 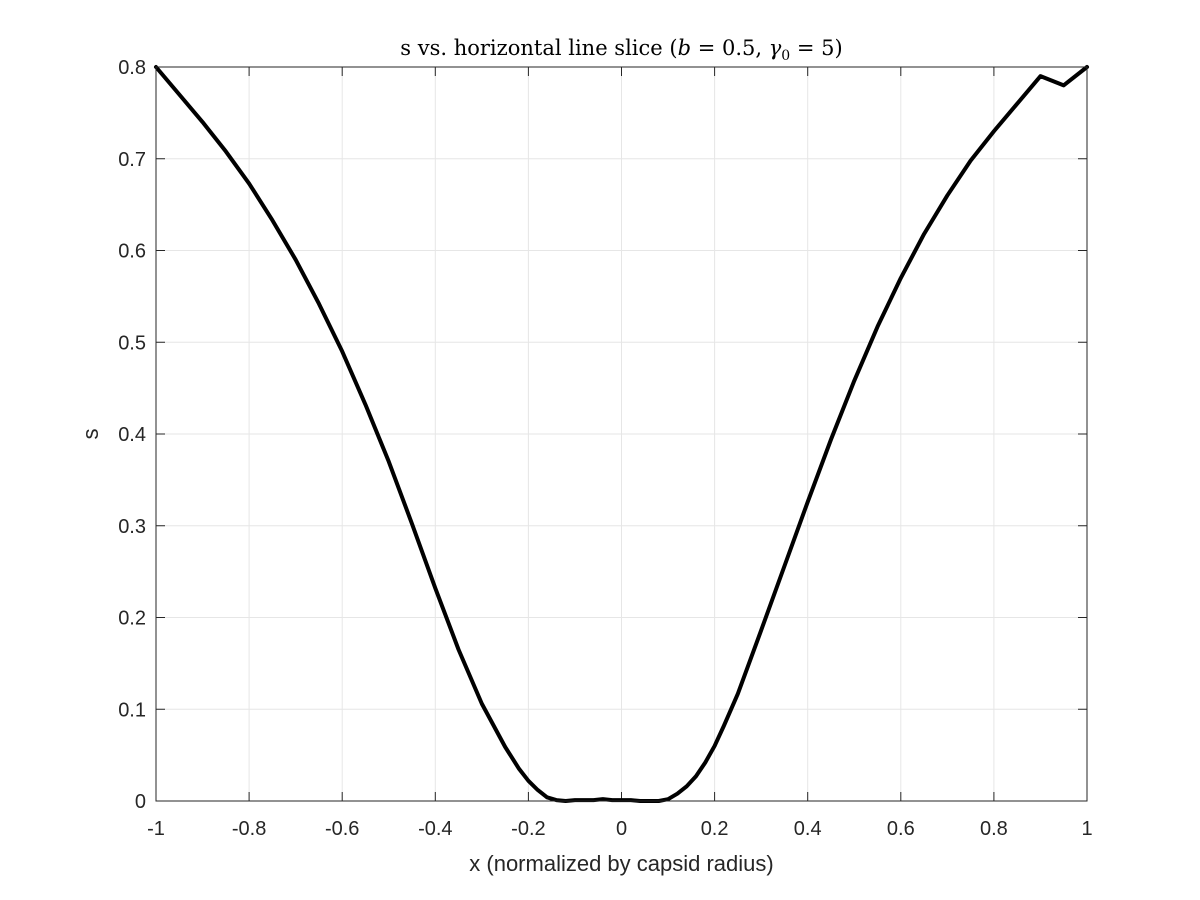 I want to click on y-tick-label: 0.8, so click(x=132, y=68).